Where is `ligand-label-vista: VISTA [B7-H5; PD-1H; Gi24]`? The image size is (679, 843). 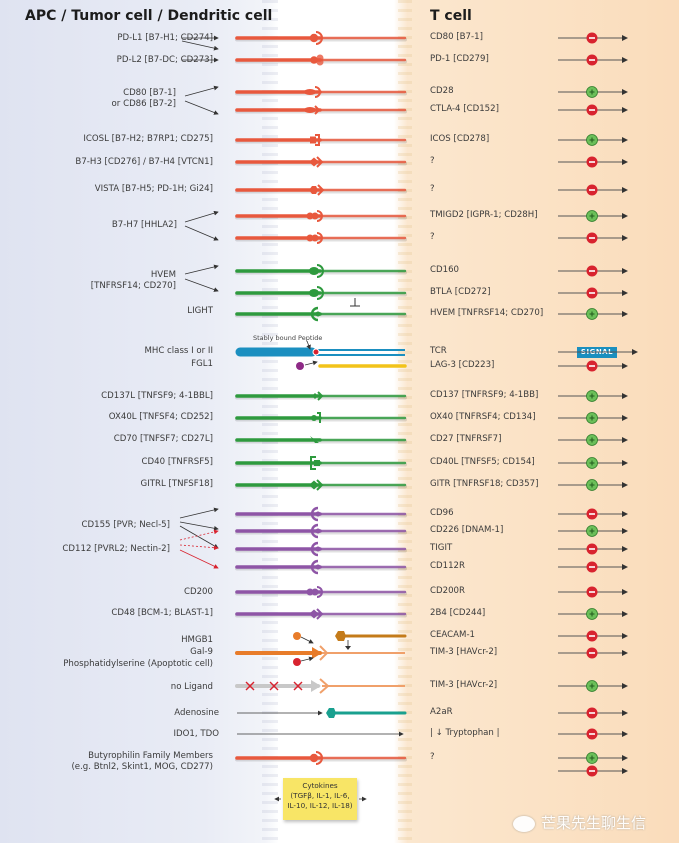 ligand-label-vista: VISTA [B7-H5; PD-1H; Gi24] is located at coordinates (153, 189).